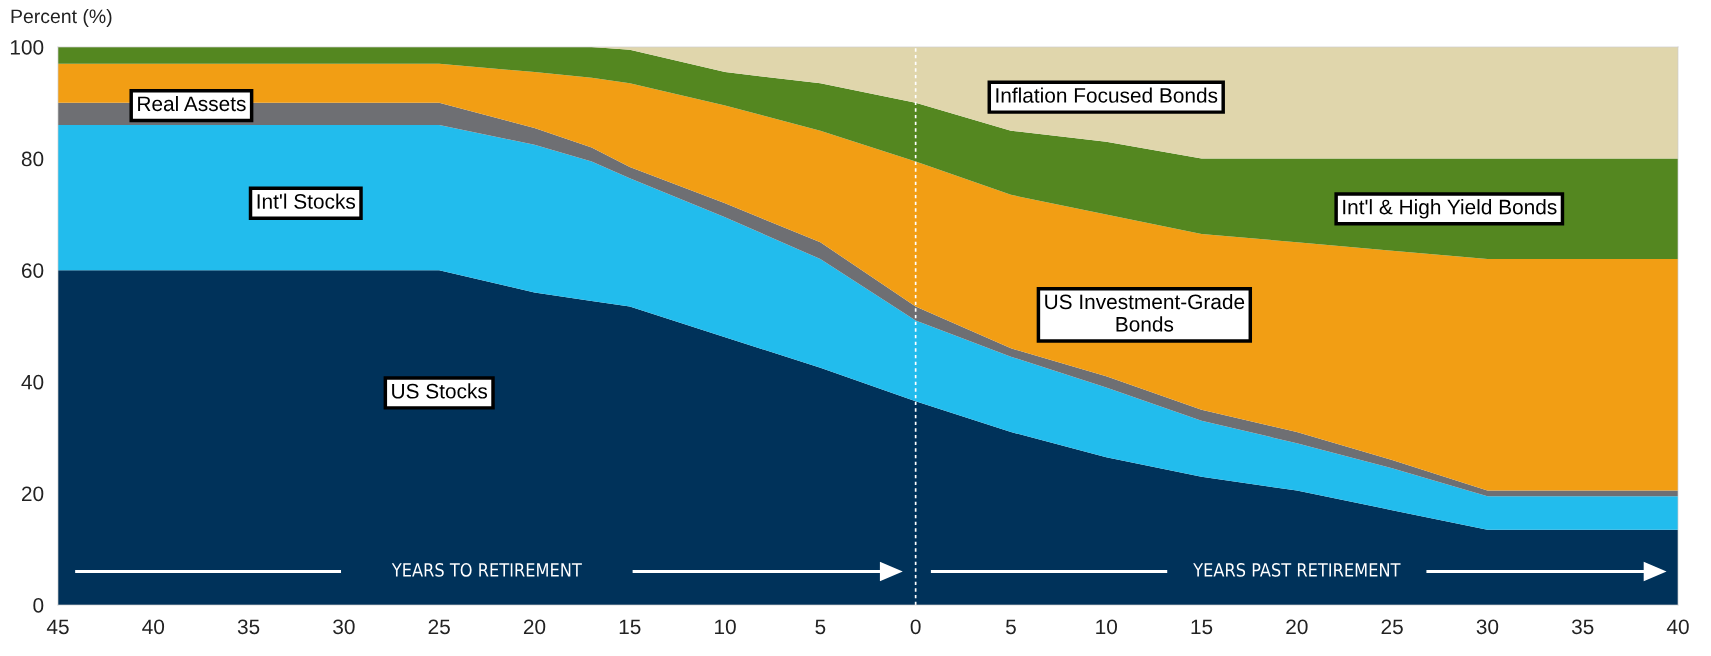 The width and height of the screenshot is (1711, 656). Describe the element at coordinates (1297, 570) in the screenshot. I see `annotation: YEARS PAST RETIREMENT` at that location.